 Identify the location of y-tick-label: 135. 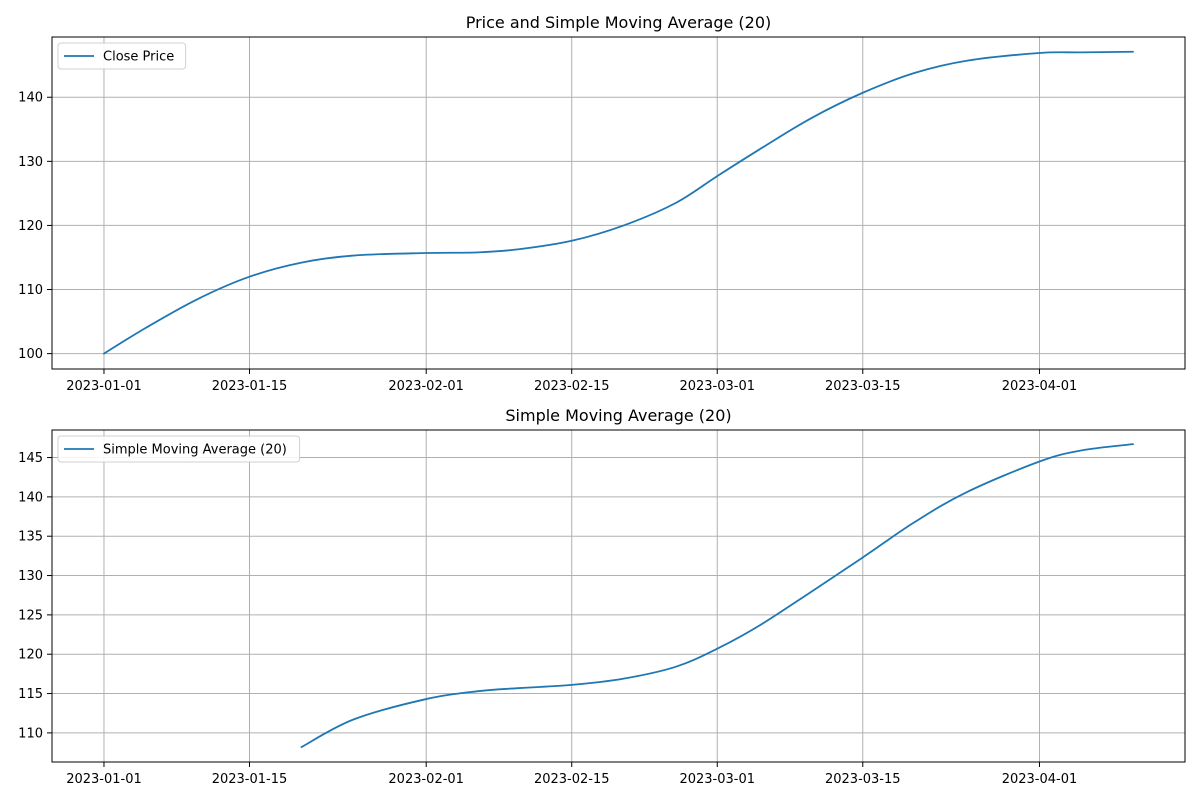
(30, 537).